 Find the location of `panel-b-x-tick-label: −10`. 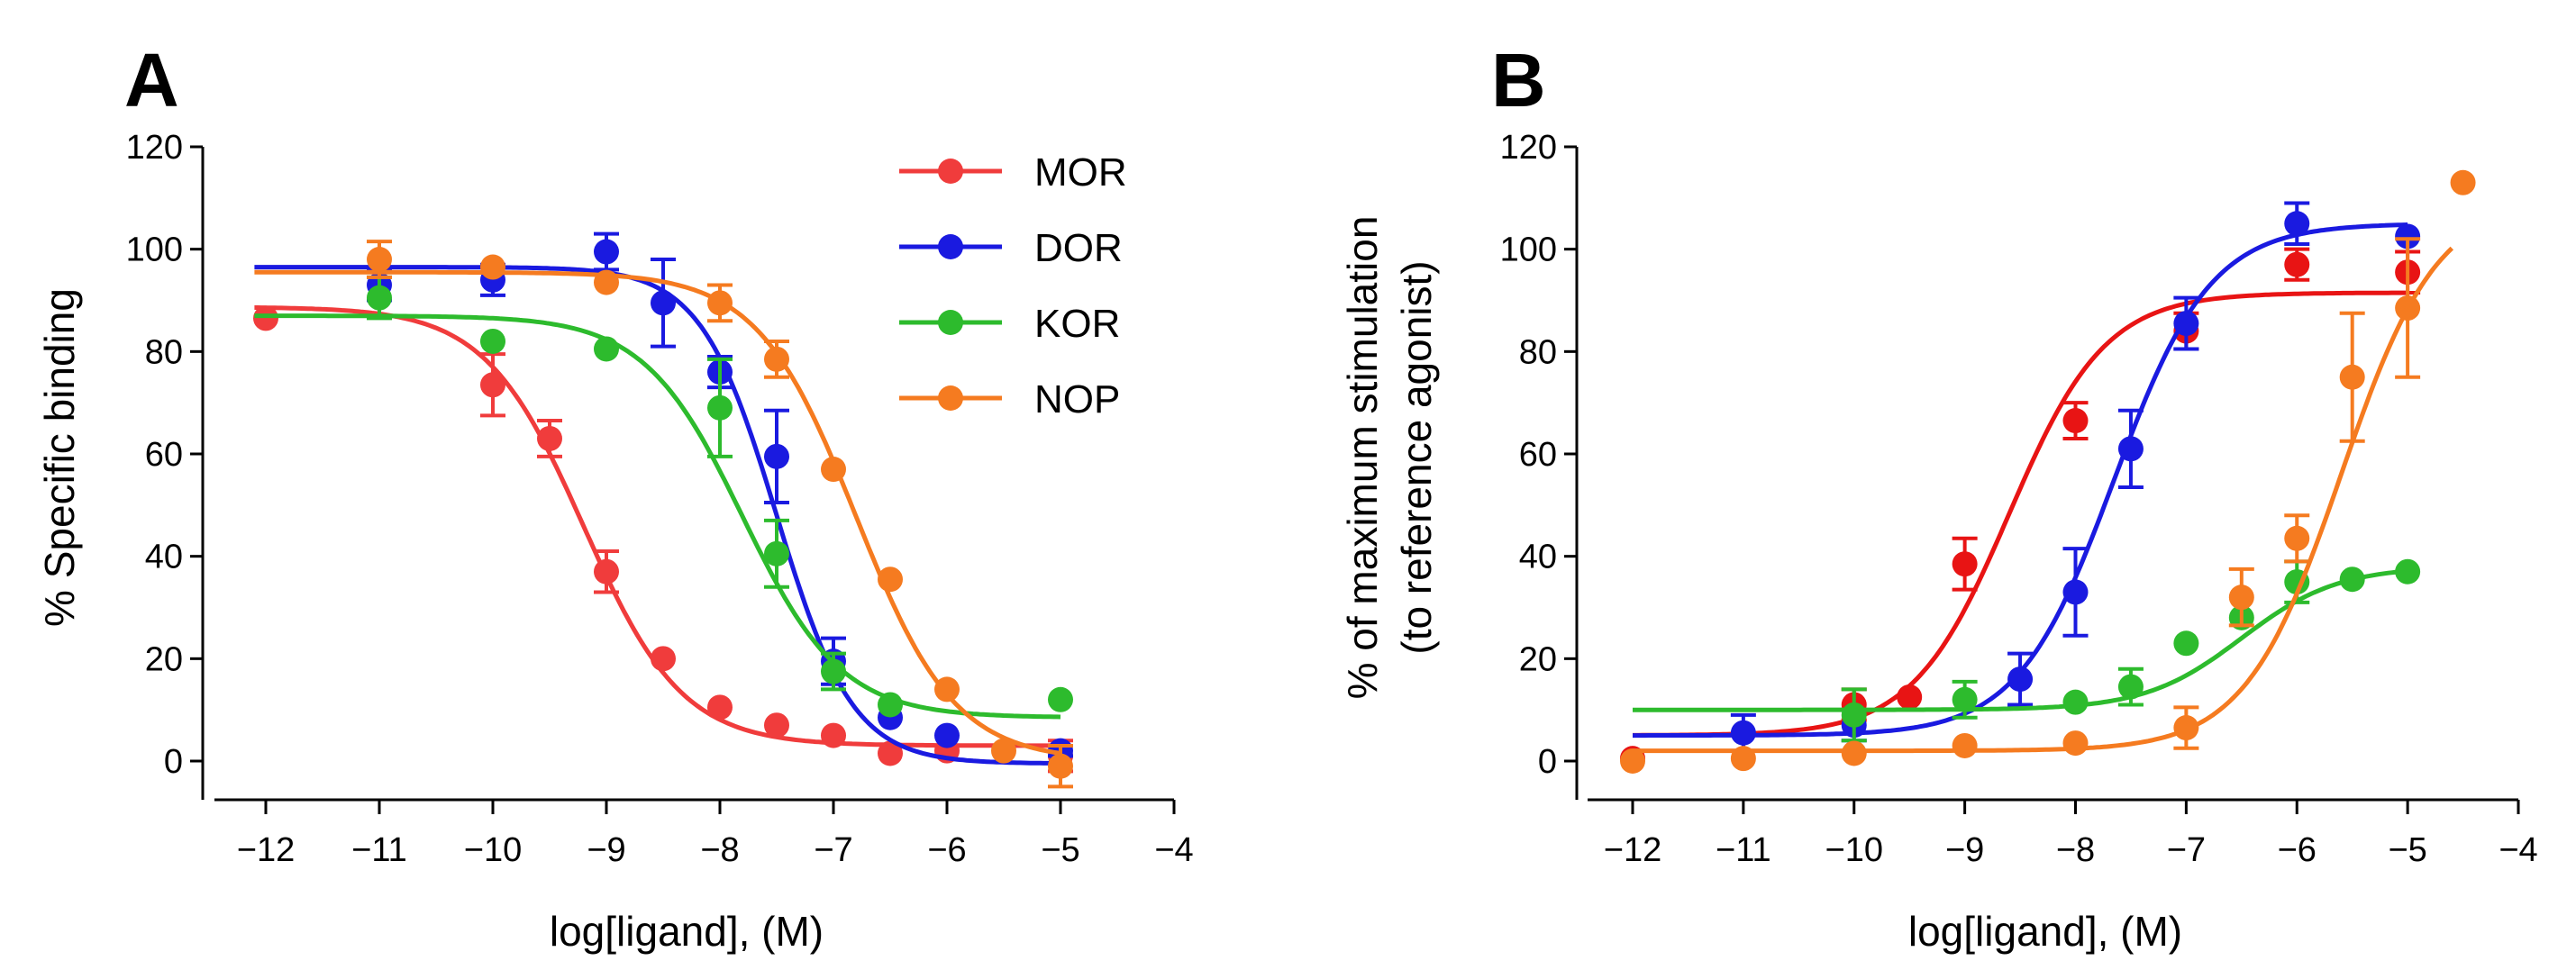

panel-b-x-tick-label: −10 is located at coordinates (1854, 850).